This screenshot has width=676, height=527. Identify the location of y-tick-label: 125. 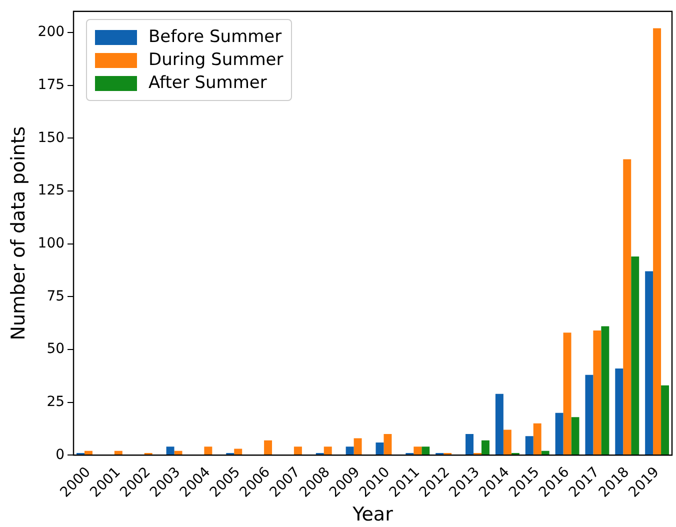
(51, 190).